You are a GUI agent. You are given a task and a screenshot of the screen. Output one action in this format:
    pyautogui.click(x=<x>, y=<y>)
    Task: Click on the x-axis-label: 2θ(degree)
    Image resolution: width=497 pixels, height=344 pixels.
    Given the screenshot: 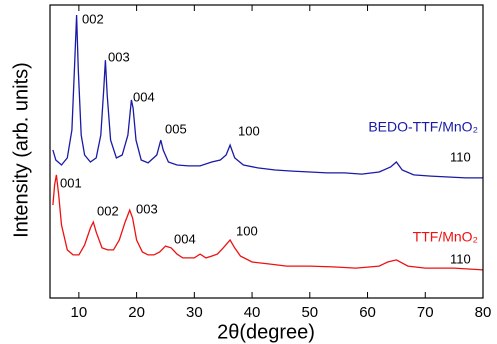 What is the action you would take?
    pyautogui.click(x=266, y=332)
    